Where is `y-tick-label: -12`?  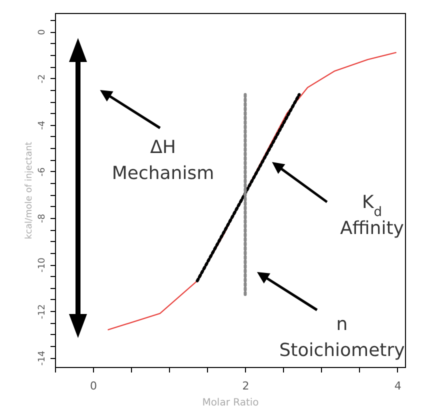
y-tick-label: -12 is located at coordinates (43, 311).